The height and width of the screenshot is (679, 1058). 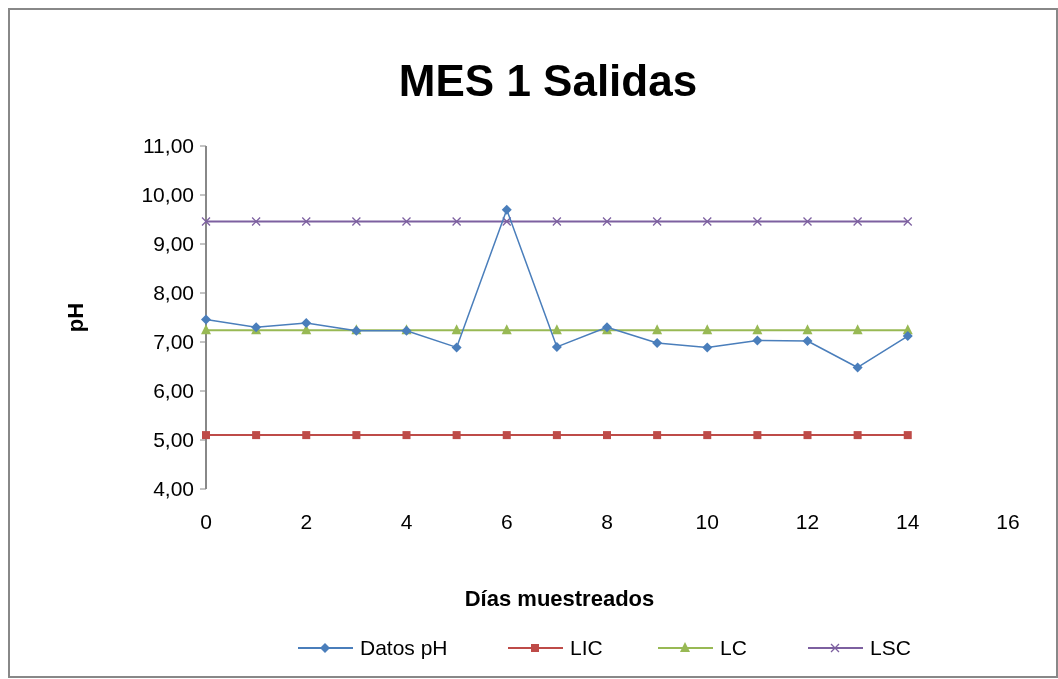 What do you see at coordinates (168, 146) in the screenshot?
I see `y-tick-label: 11,00` at bounding box center [168, 146].